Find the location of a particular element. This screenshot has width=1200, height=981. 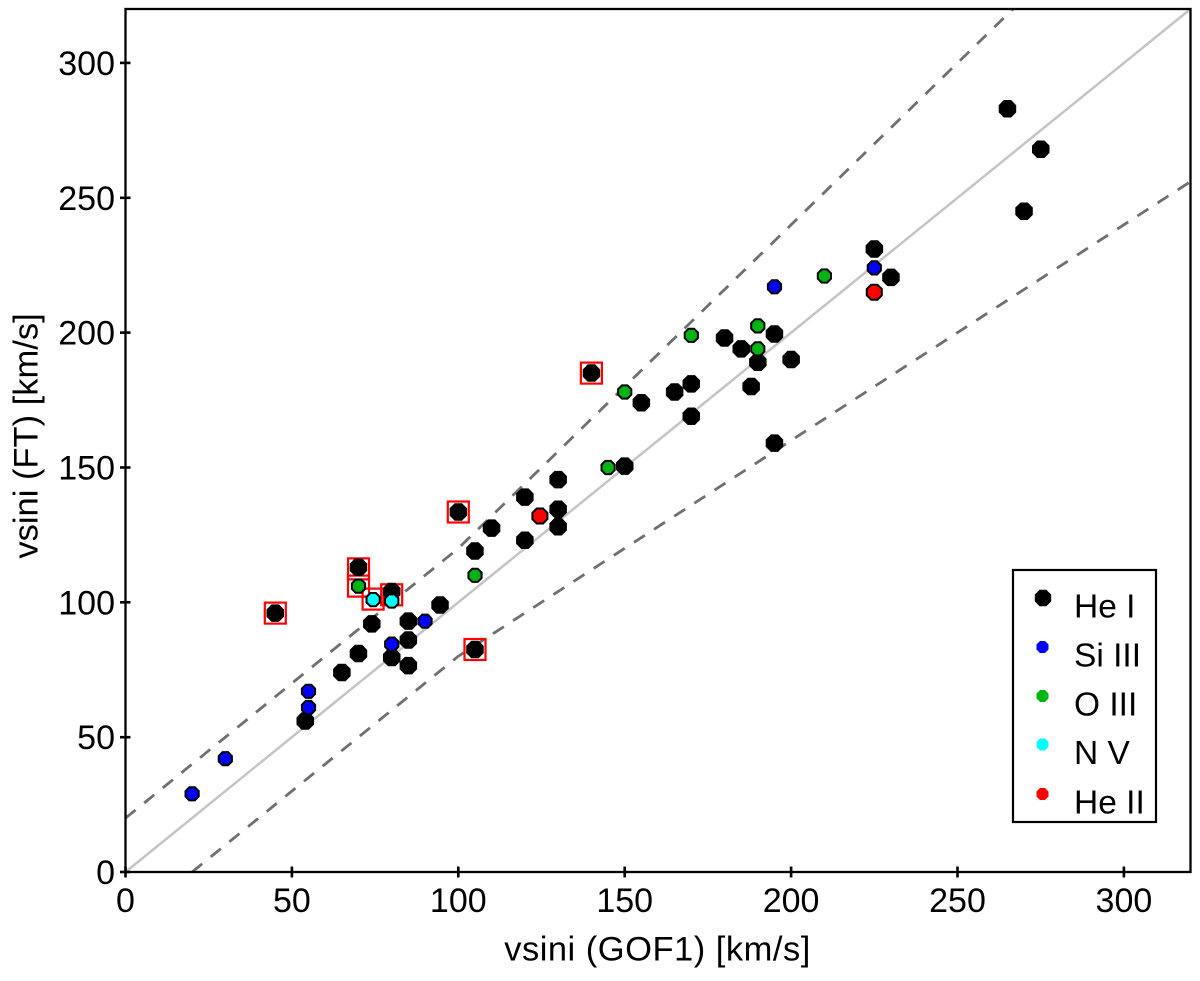

svg-text: N V is located at coordinates (1102, 753).